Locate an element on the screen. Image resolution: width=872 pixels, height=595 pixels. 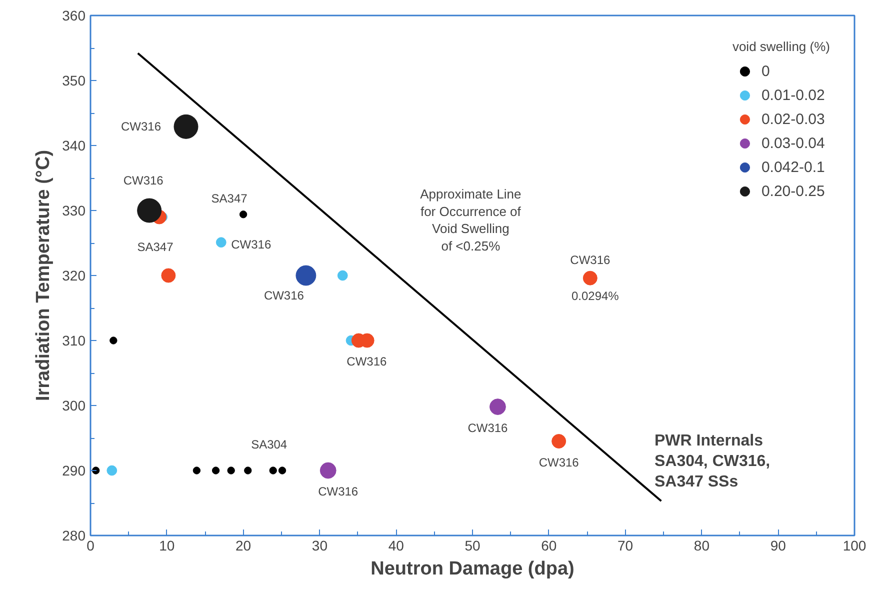
x-tick-label: 70 is located at coordinates (626, 546).